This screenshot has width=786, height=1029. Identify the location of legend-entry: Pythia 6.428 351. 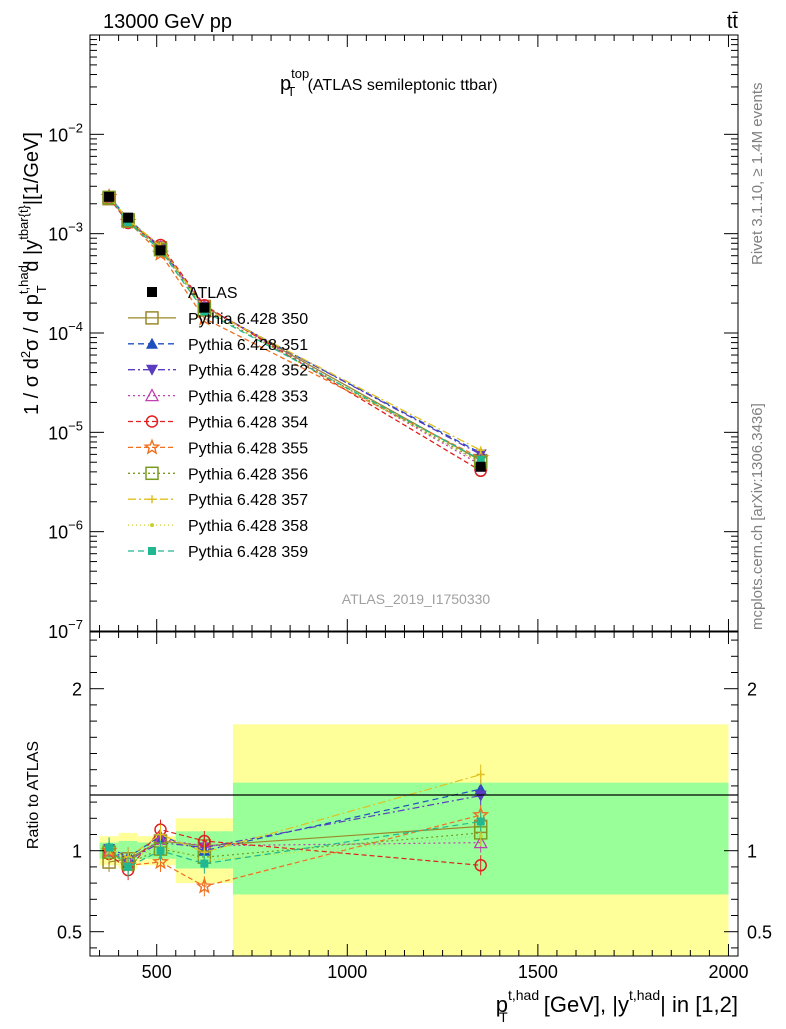
(218, 345).